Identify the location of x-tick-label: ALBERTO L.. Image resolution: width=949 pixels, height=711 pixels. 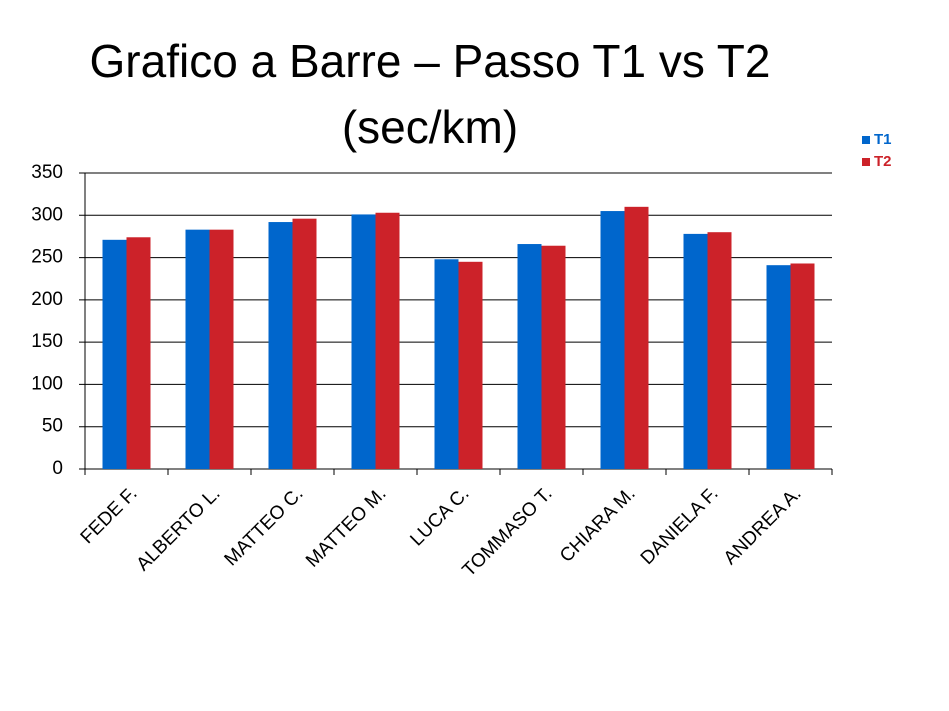
(179, 529).